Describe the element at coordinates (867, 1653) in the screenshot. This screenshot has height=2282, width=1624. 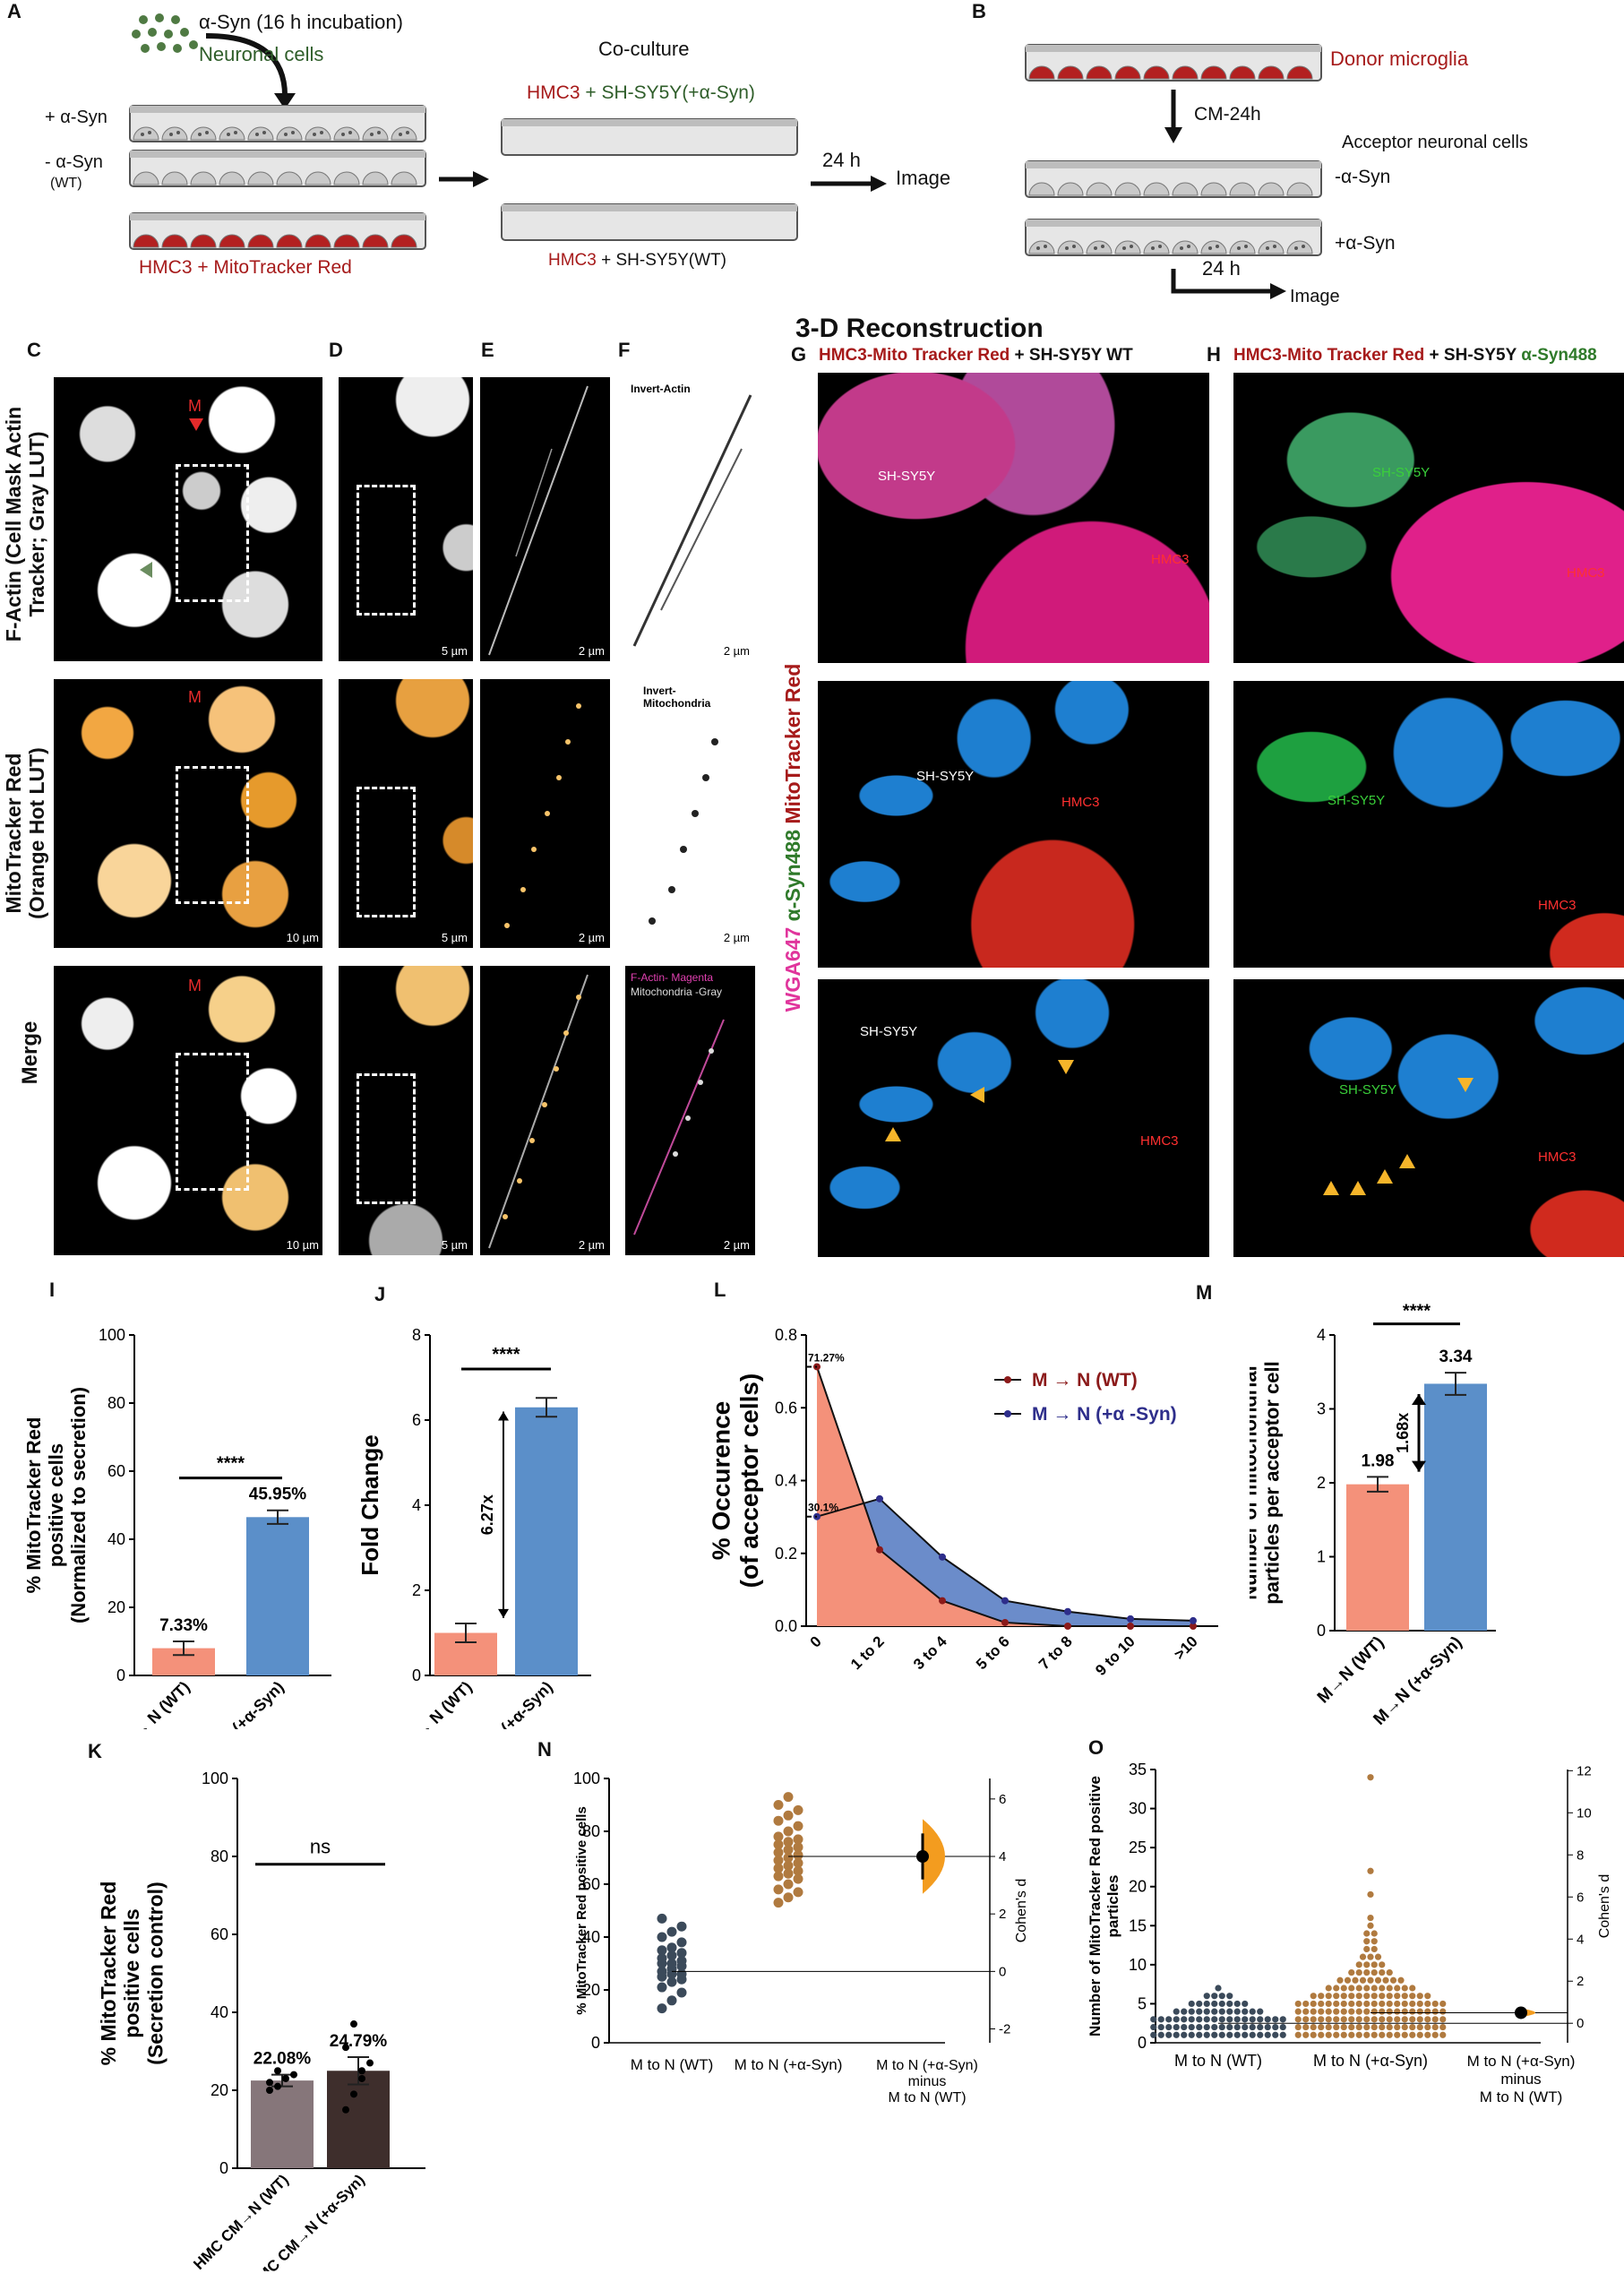
I see `x-tick-label: 1 to 2` at that location.